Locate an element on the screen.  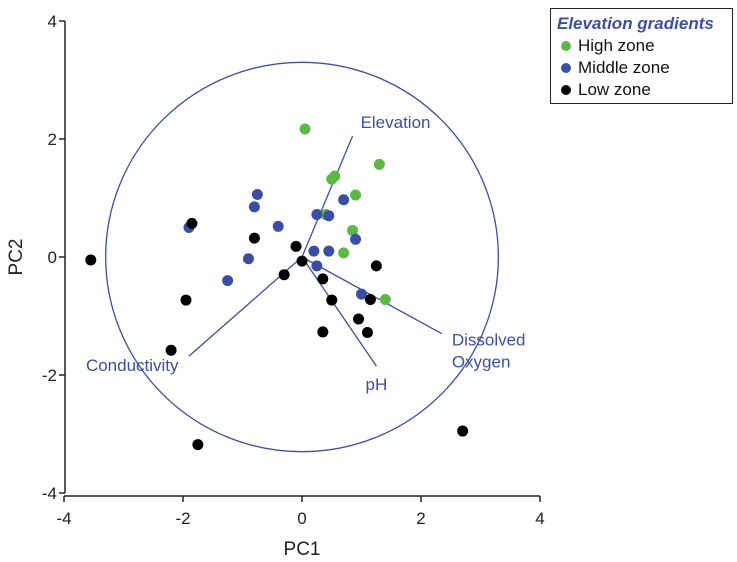
y-tick-label: 2 is located at coordinates (52, 139).